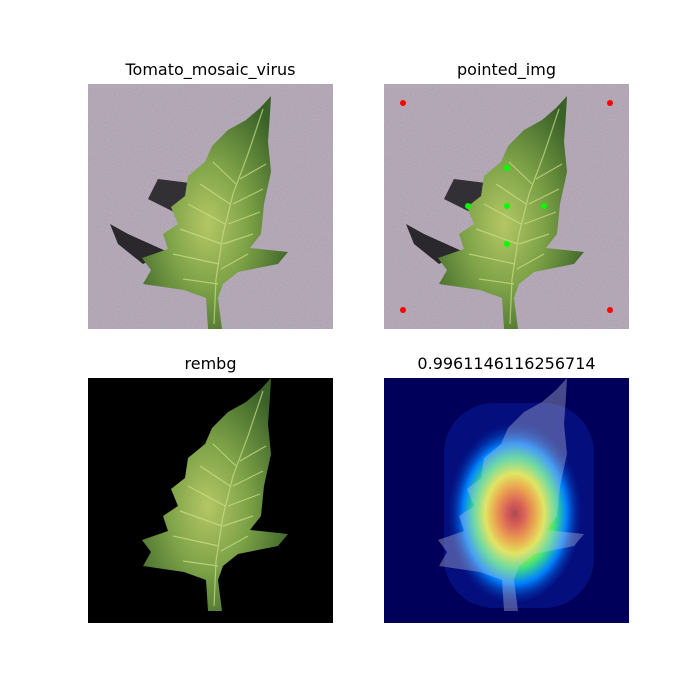 Image resolution: width=700 pixels, height=700 pixels. I want to click on rembg-leaf-image, so click(210, 500).